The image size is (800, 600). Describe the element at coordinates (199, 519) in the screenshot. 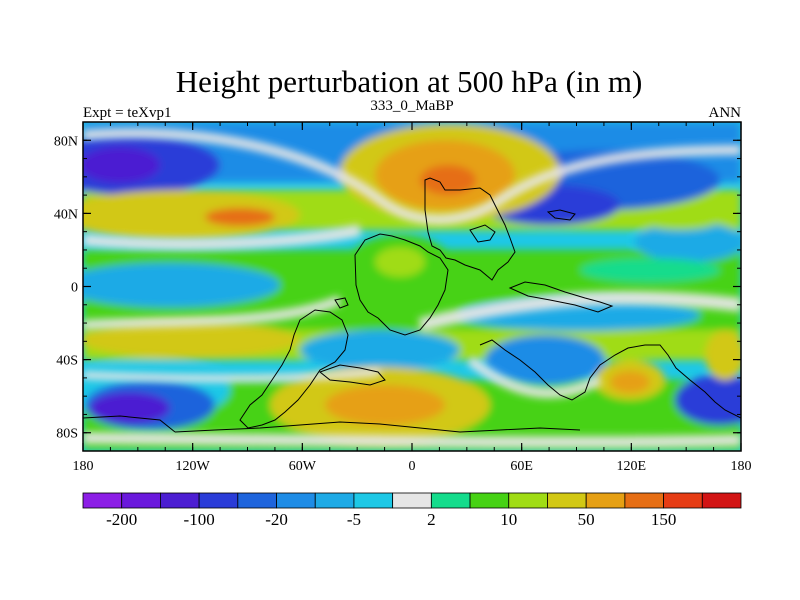

I see `colorbar-tick-label: -100` at that location.